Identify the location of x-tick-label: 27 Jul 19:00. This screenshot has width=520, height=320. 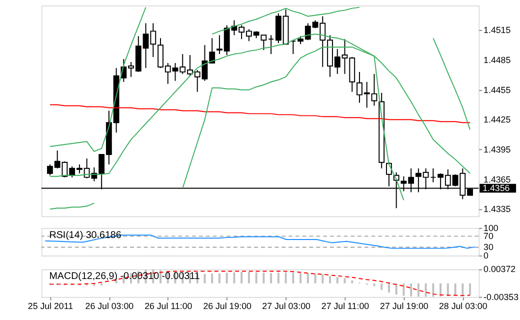
(404, 306).